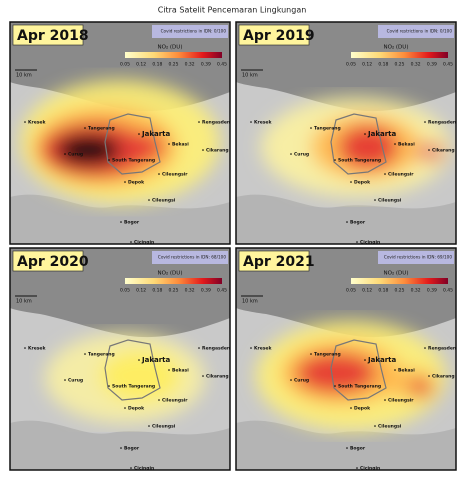  I want to click on restriction-label: Covid restrictions in IDN: 69/100, so click(418, 257).